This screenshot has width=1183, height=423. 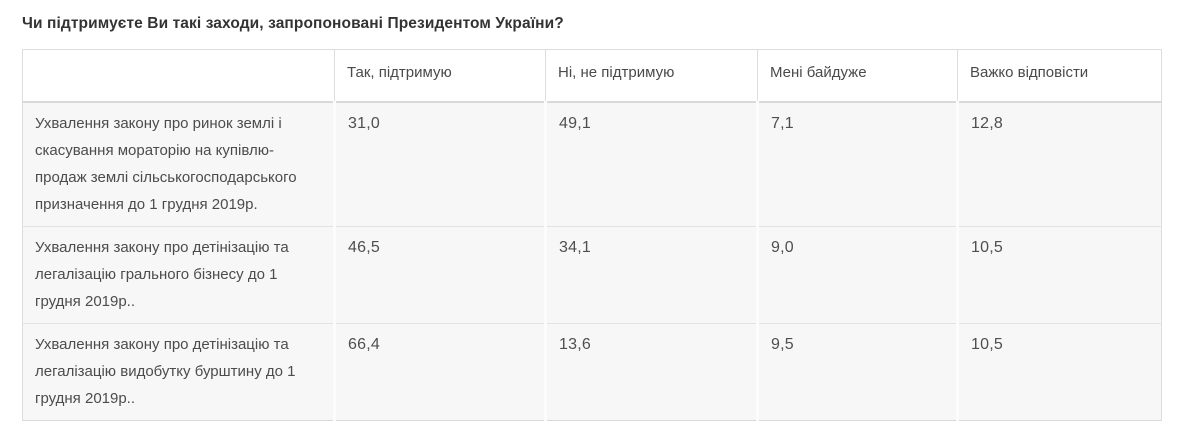 I want to click on value-cell: 34,1, so click(x=651, y=274).